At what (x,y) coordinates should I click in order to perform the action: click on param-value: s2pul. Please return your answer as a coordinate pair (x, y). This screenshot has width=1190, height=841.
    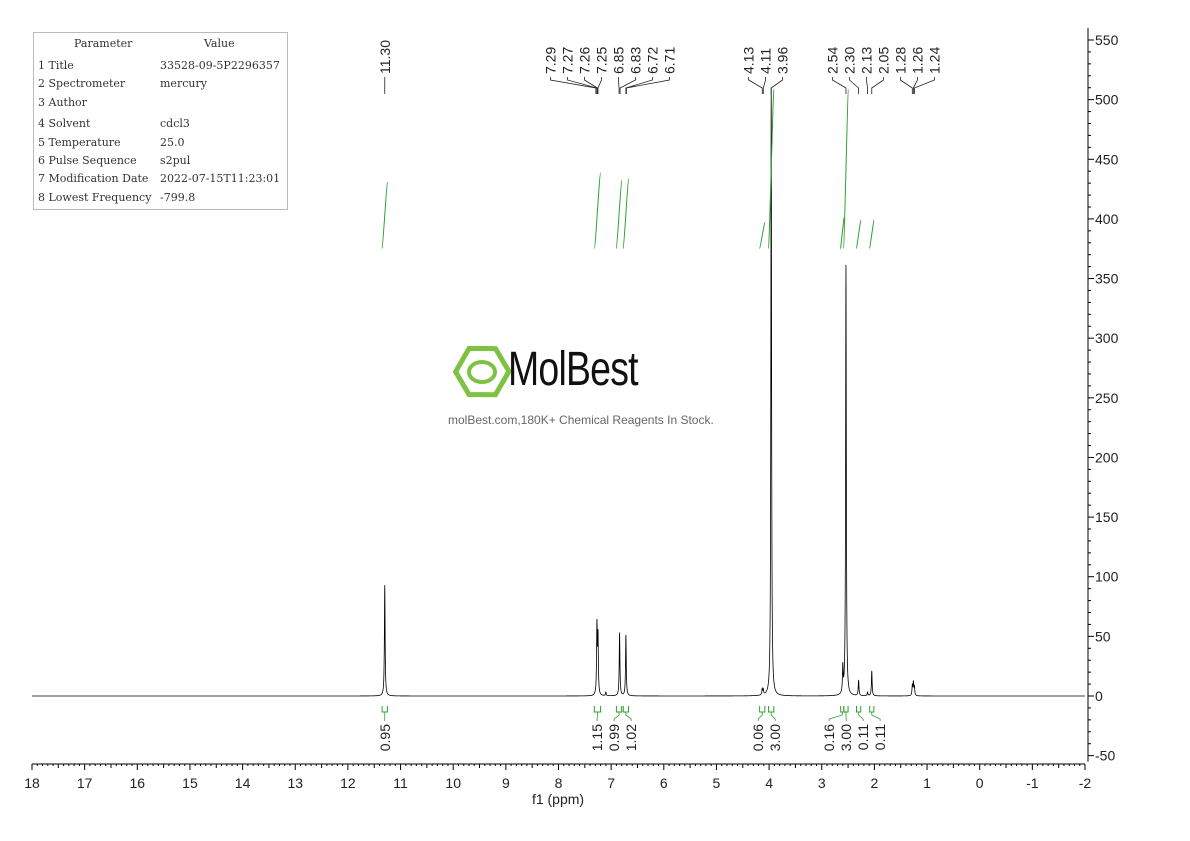
    Looking at the image, I should click on (175, 160).